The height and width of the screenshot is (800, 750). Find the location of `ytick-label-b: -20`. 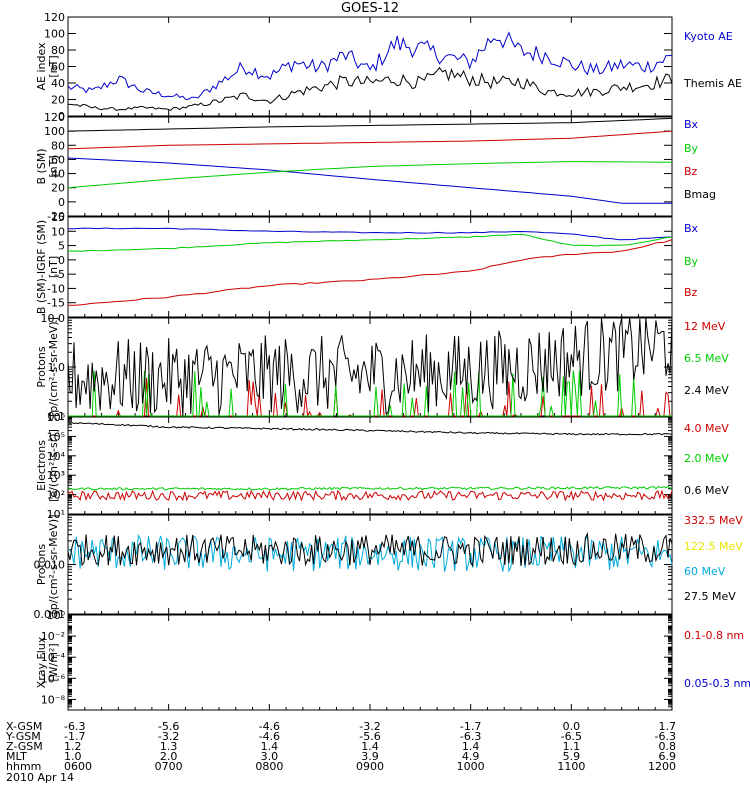

ytick-label-b: -20 is located at coordinates (56, 216).